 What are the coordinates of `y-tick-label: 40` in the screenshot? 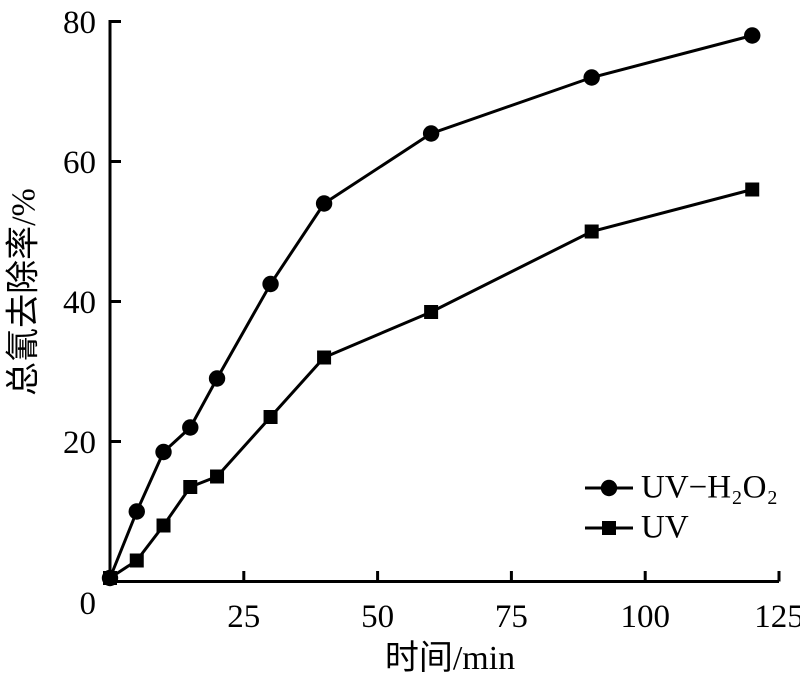 It's located at (79, 303).